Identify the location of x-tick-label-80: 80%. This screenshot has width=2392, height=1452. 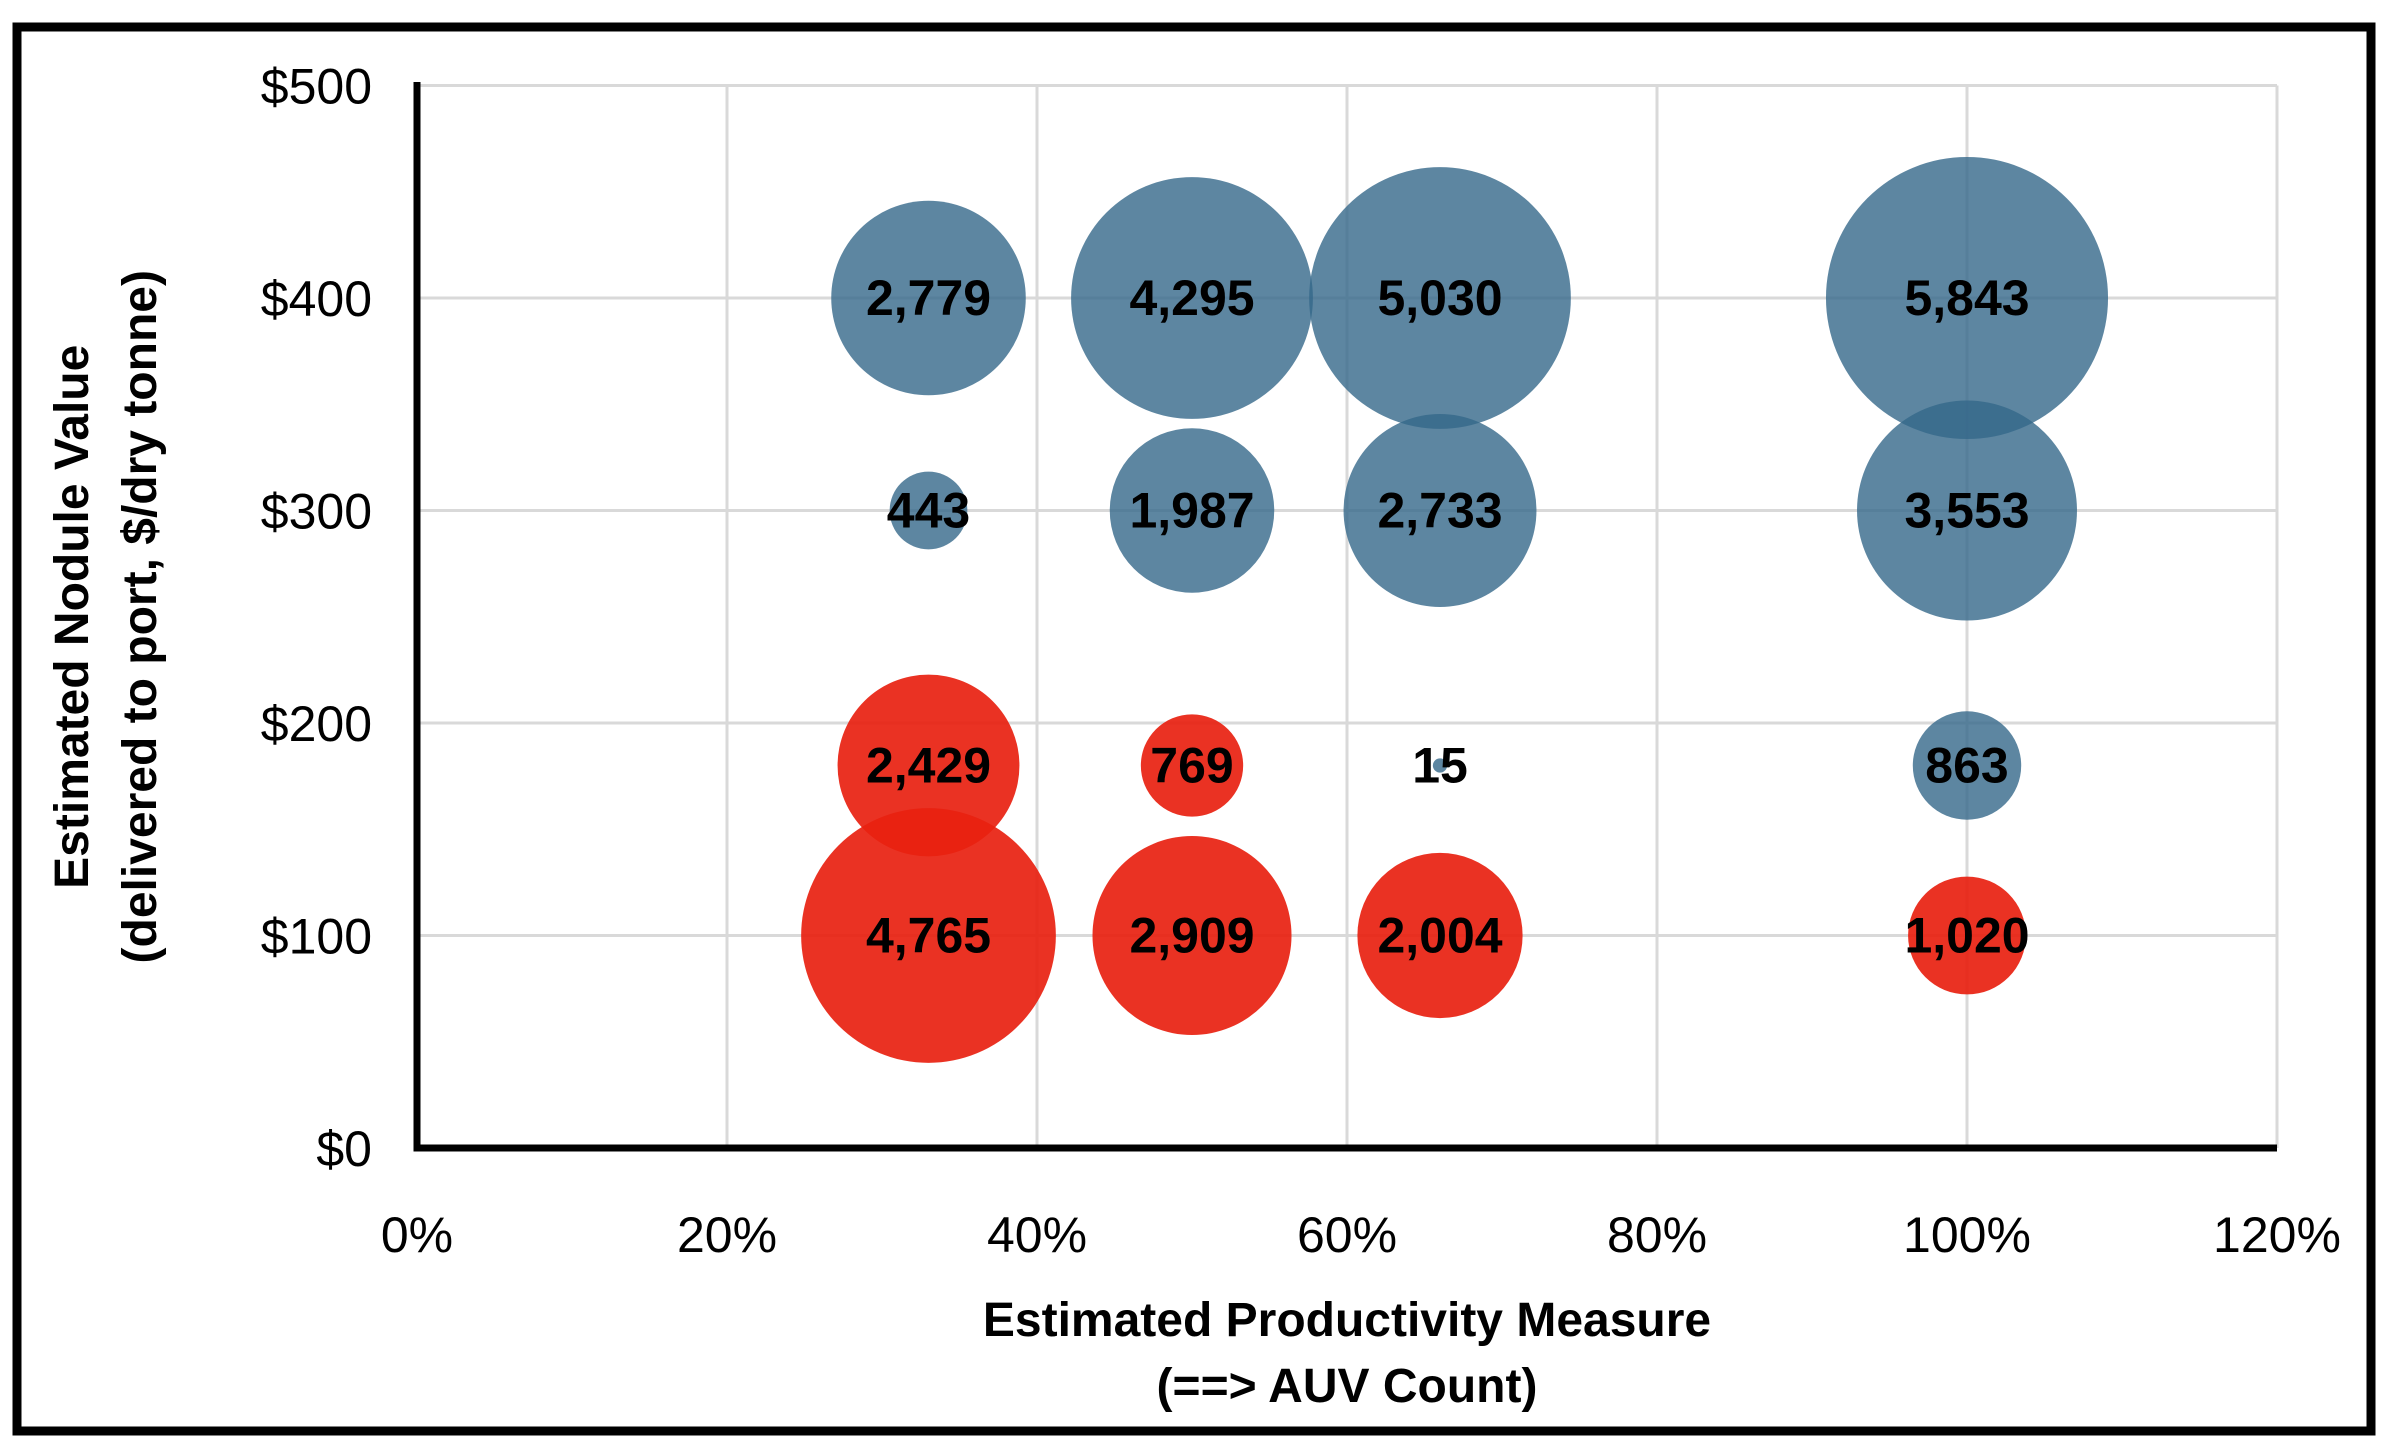
(1657, 1235).